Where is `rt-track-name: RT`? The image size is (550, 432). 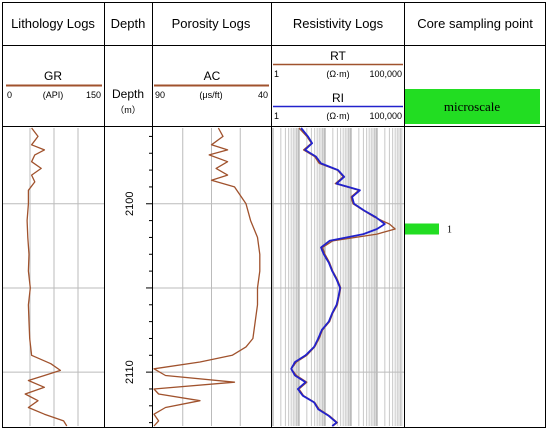
rt-track-name: RT is located at coordinates (338, 56).